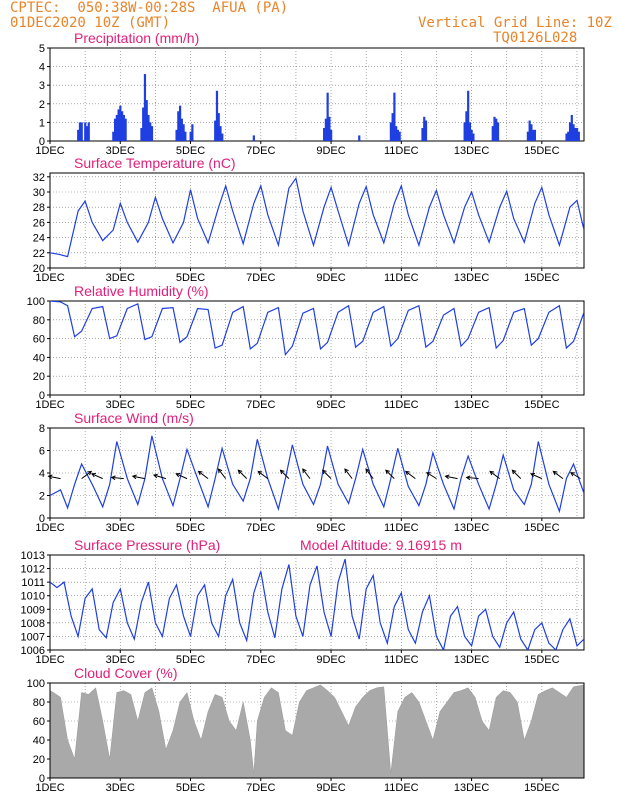 The width and height of the screenshot is (618, 800). What do you see at coordinates (33, 624) in the screenshot?
I see `y-tick-label: 1008` at bounding box center [33, 624].